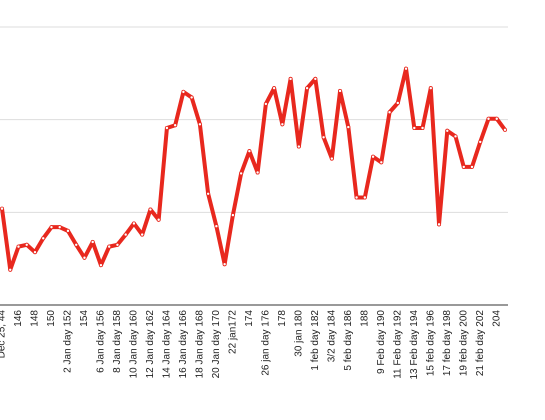  Describe the element at coordinates (249, 318) in the screenshot. I see `x-tick-label: 174` at that location.